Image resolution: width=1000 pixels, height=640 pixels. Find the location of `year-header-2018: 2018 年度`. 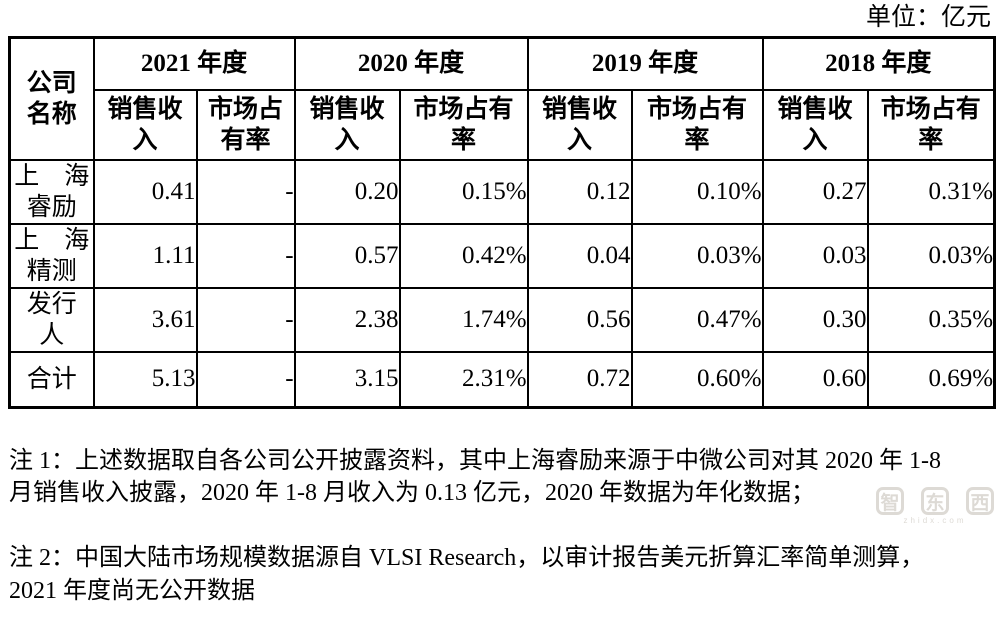

year-header-2018: 2018 年度 is located at coordinates (878, 63).